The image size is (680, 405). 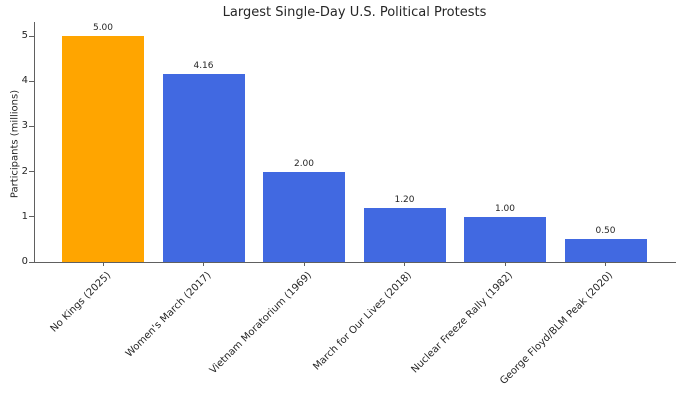 I want to click on x-tick-label: March for Our Lives (2018), so click(x=363, y=321).